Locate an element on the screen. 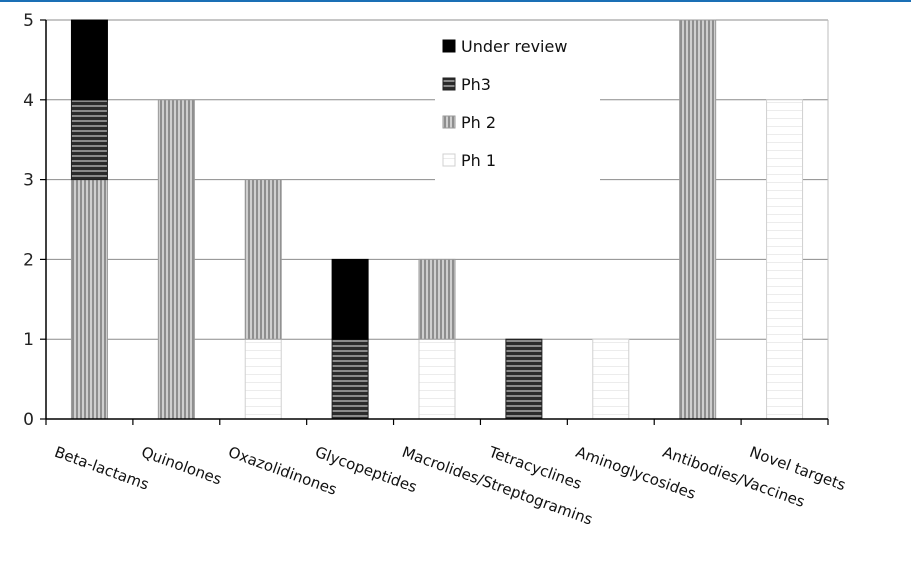 The image size is (911, 564). legend-swatch-ph3 is located at coordinates (449, 84).